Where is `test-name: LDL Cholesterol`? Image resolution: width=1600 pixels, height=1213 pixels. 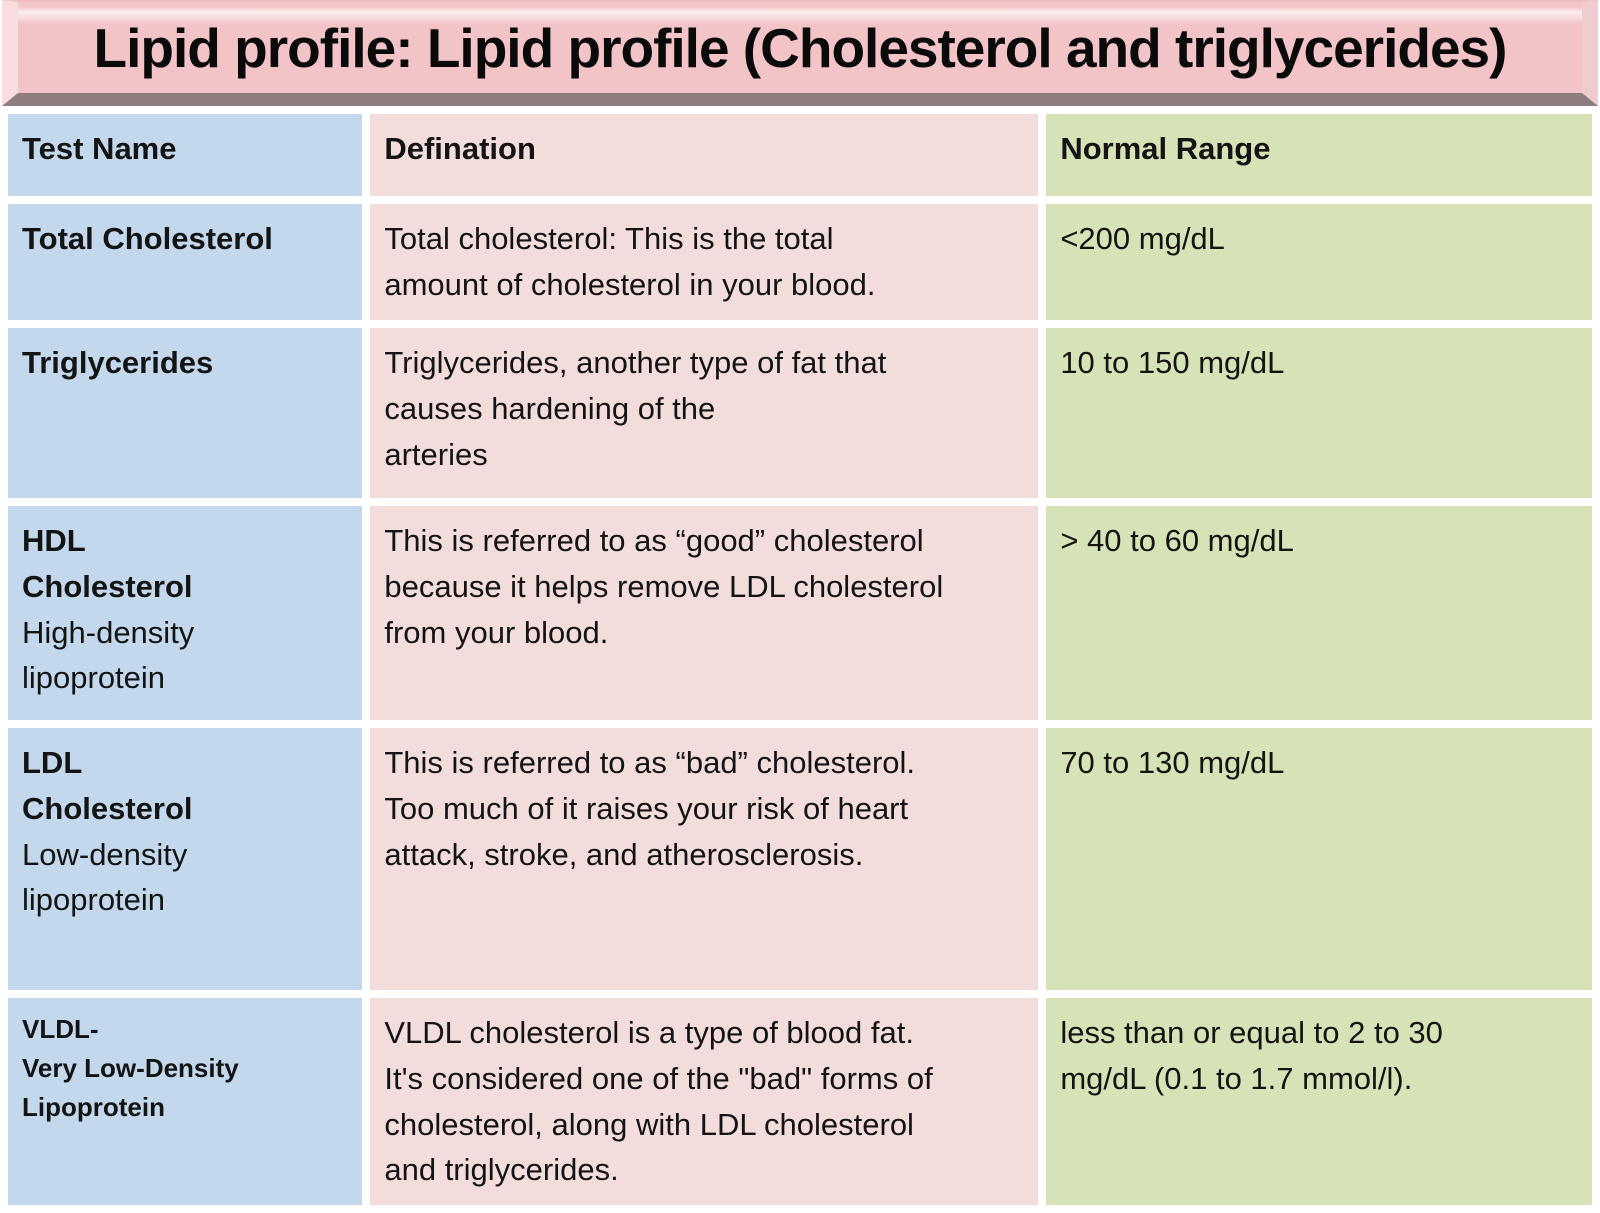
test-name: LDL Cholesterol is located at coordinates (107, 785).